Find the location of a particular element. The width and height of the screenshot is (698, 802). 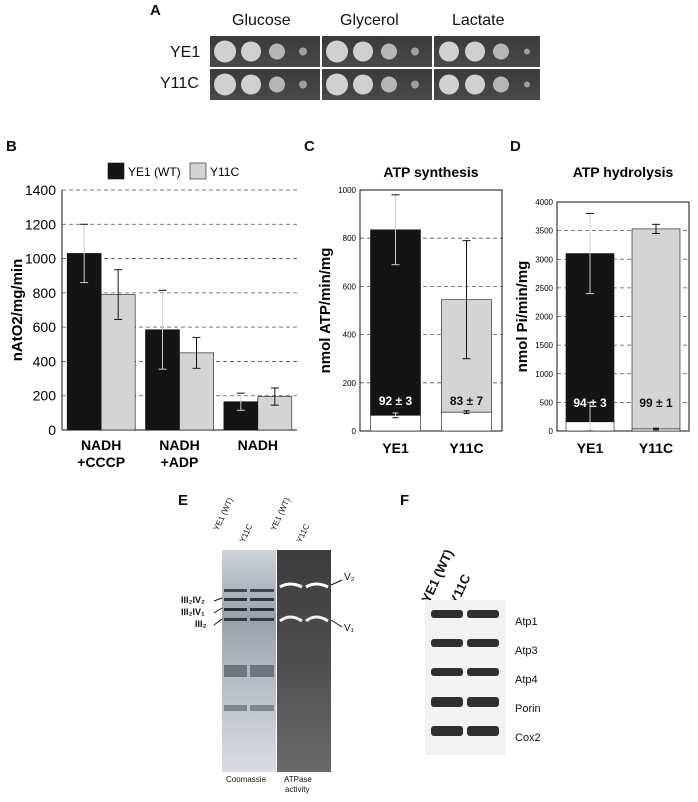

y-tick-label: 500 is located at coordinates (547, 402).